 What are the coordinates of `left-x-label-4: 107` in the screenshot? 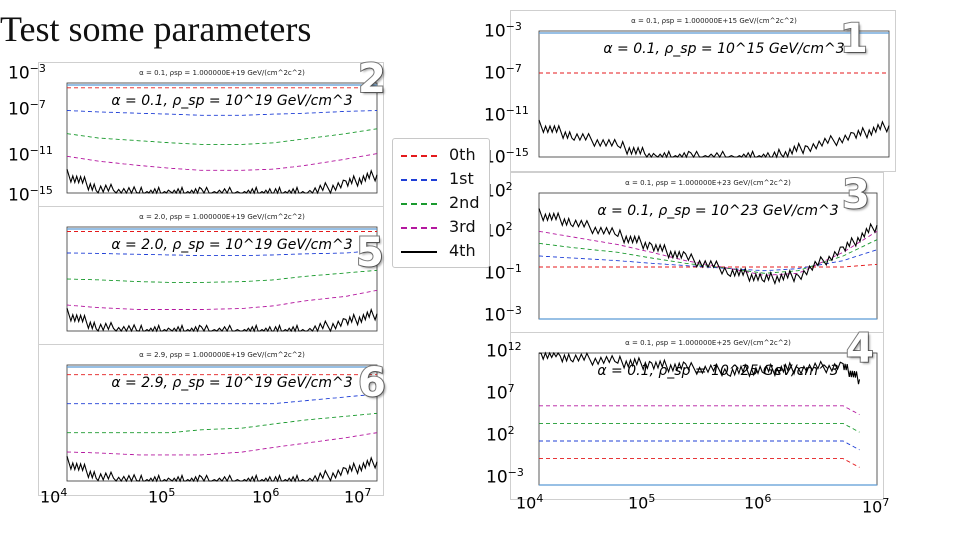 It's located at (358, 496).